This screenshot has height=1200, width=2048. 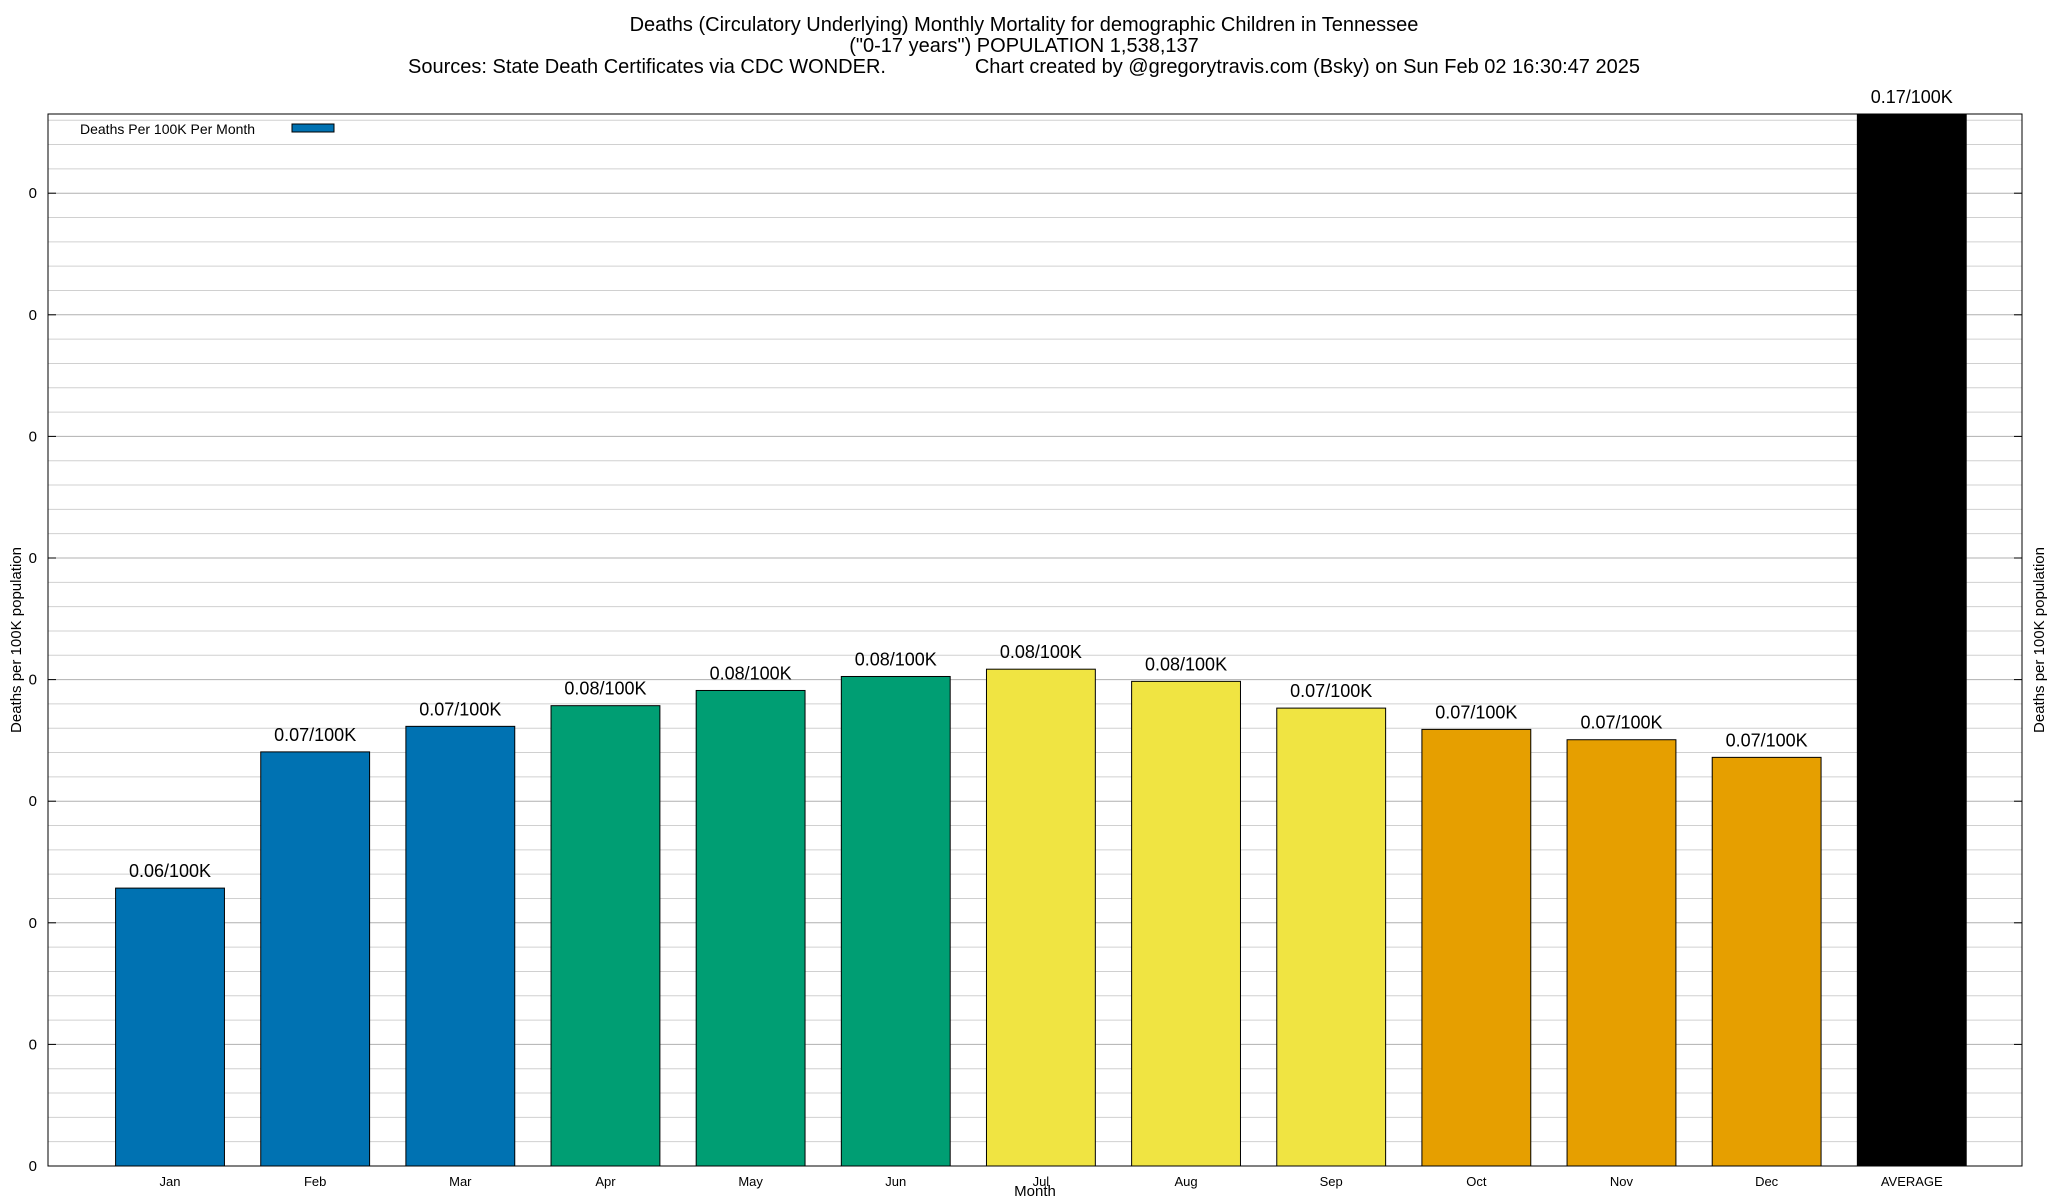 What do you see at coordinates (1912, 1181) in the screenshot?
I see `x-tick-label: AVERAGE` at bounding box center [1912, 1181].